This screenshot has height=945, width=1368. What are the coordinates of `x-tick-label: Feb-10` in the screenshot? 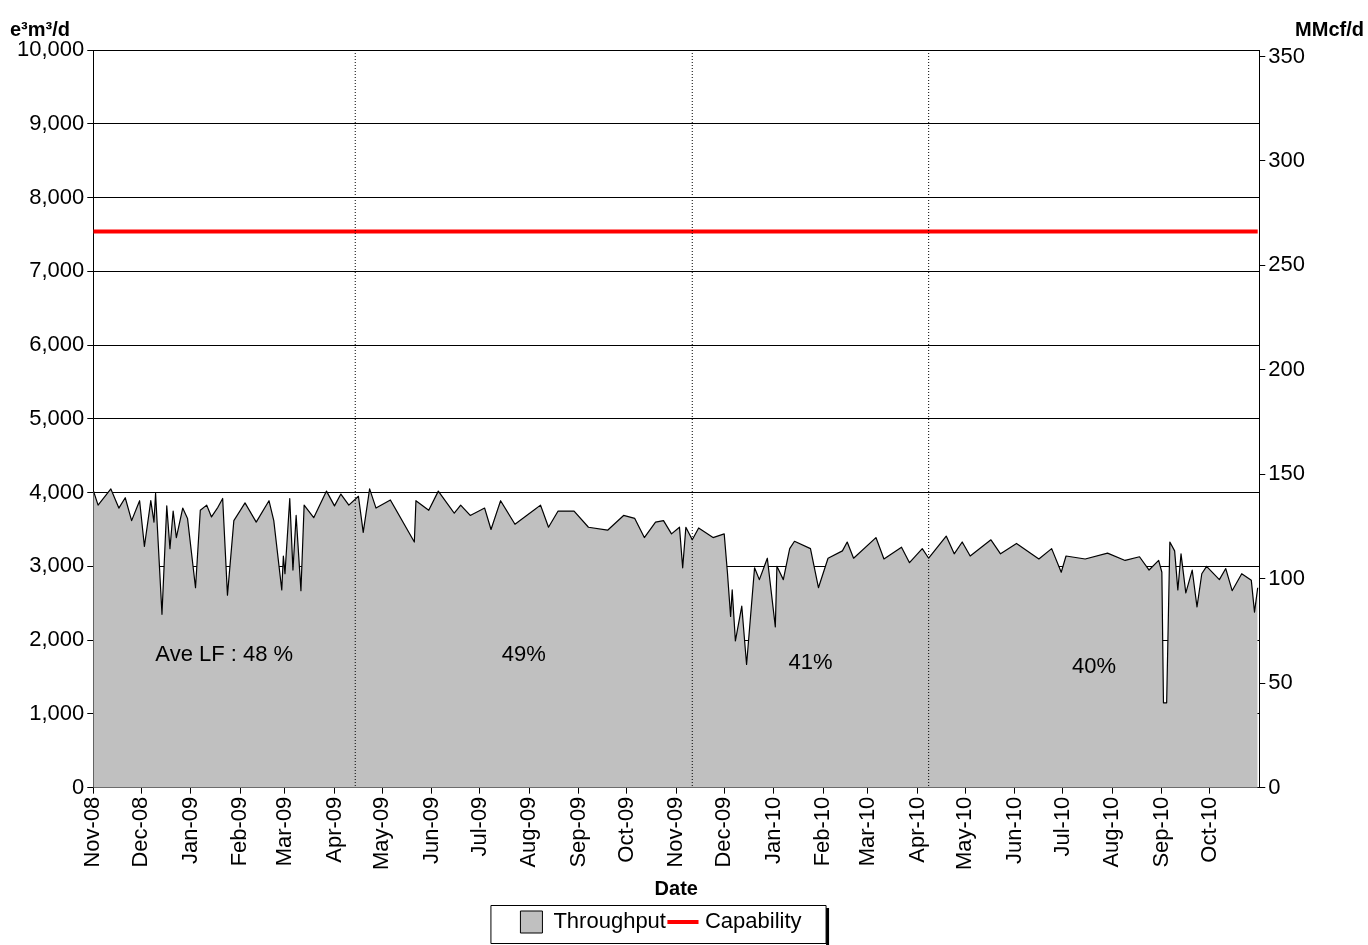 It's located at (822, 831).